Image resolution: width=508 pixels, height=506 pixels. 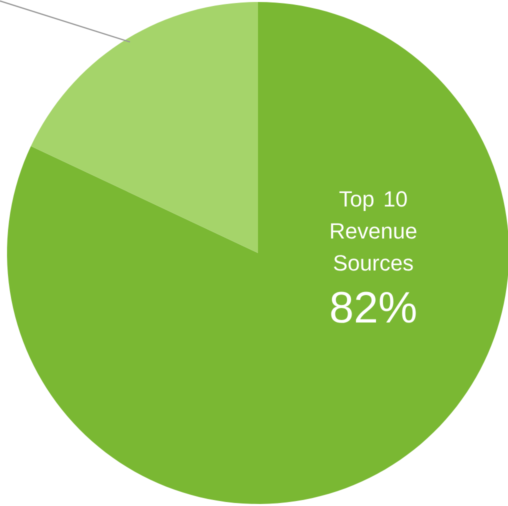 What do you see at coordinates (373, 307) in the screenshot?
I see `data-label: 82%` at bounding box center [373, 307].